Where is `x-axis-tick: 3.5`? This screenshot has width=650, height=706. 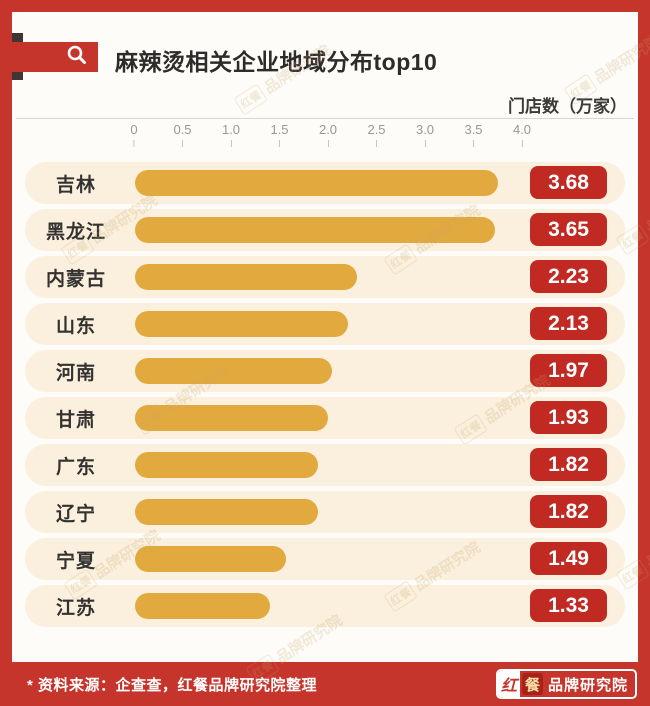
x-axis-tick: 3.5 is located at coordinates (473, 134).